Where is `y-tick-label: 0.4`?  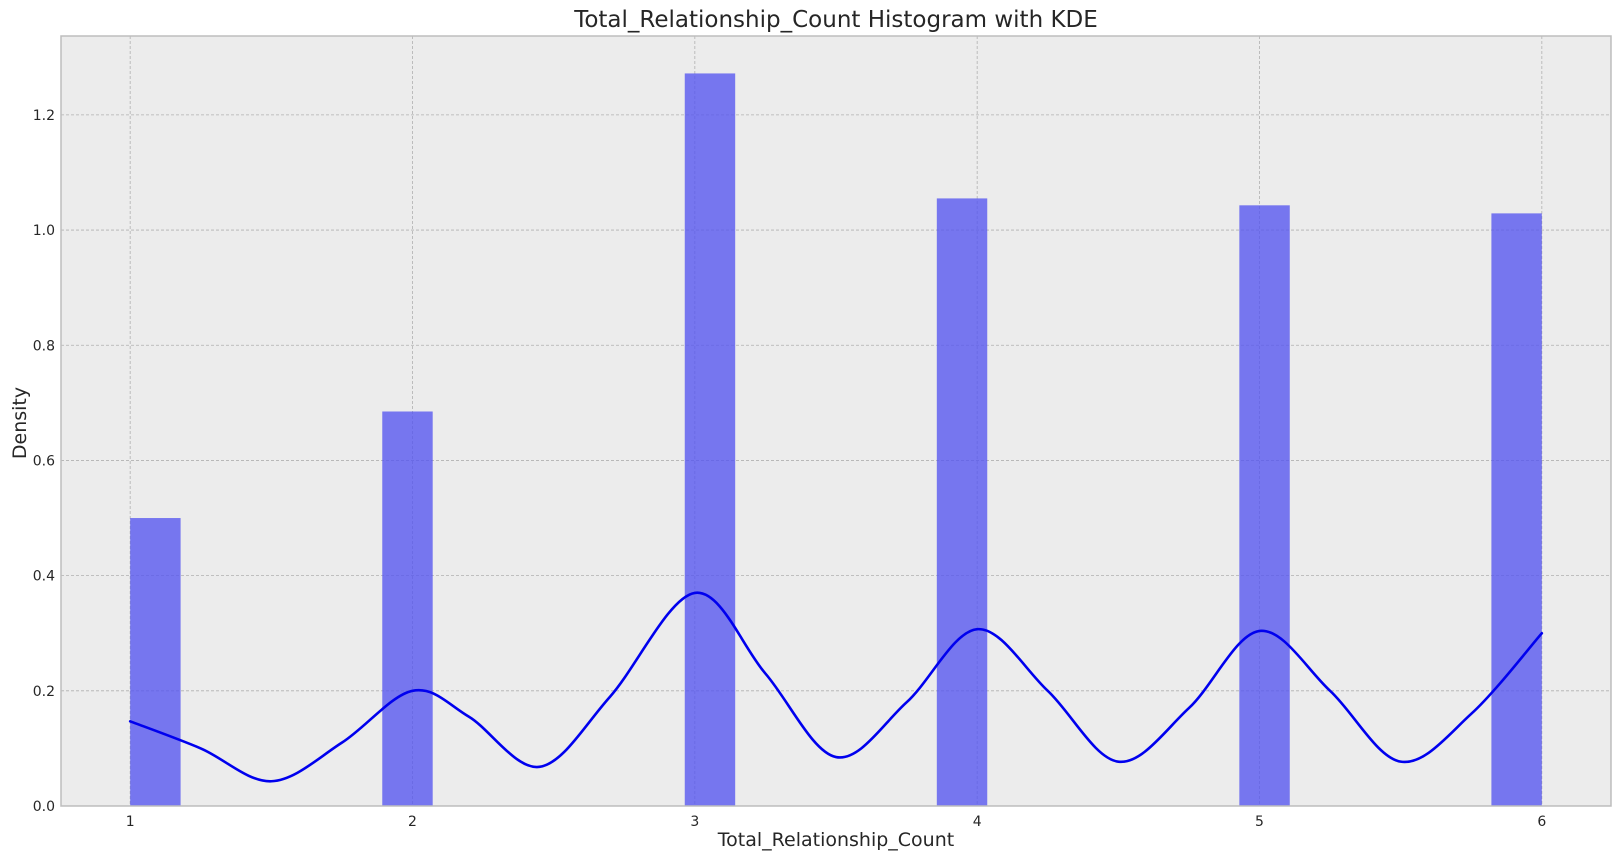
y-tick-label: 0.4 is located at coordinates (44, 577).